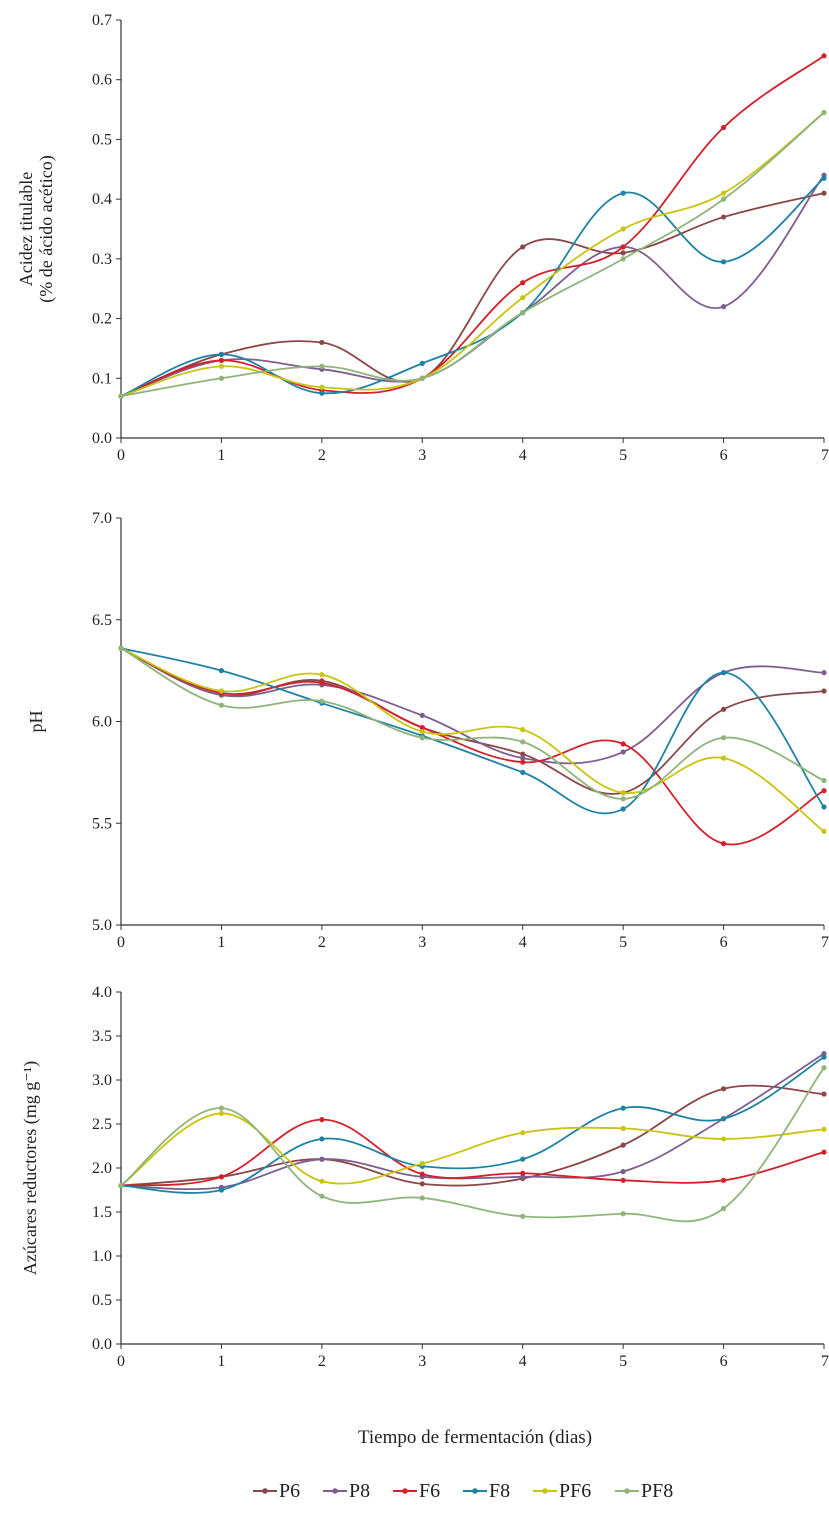 The image size is (829, 1515). I want to click on legend-entry-f6: F6, so click(416, 1491).